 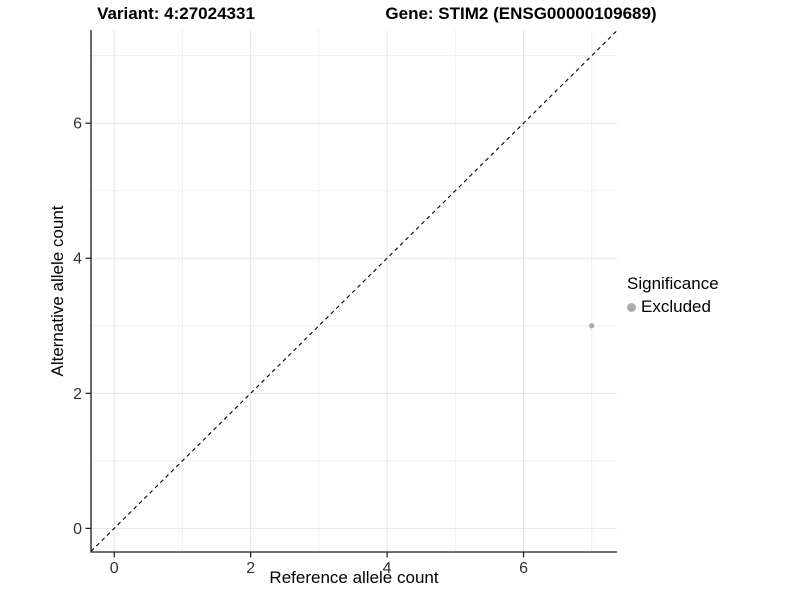 I want to click on y-tick-label: 2, so click(x=77, y=394).